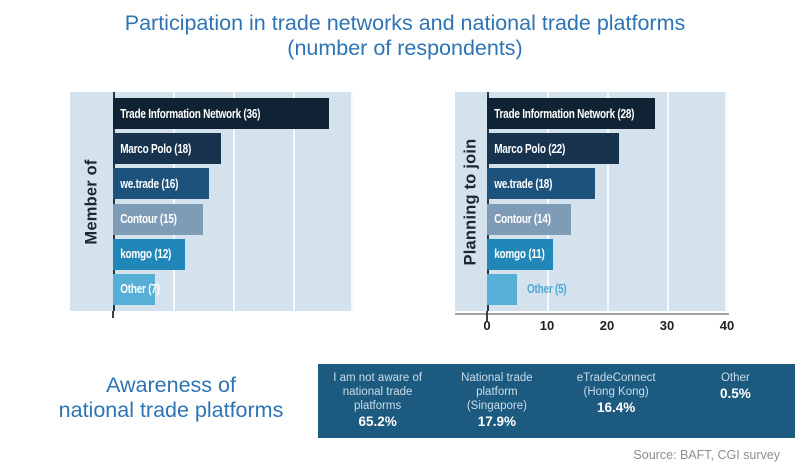 This screenshot has width=810, height=476. Describe the element at coordinates (616, 392) in the screenshot. I see `awareness-column-label-line: (Hong Kong)` at that location.